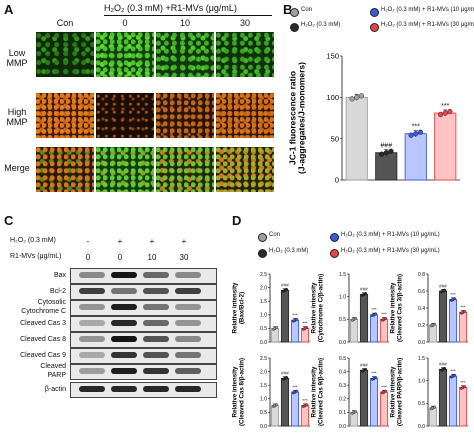  Describe the element at coordinates (170, 8) in the screenshot. I see `panel-a-header: H₂O₂ (0.3 mM) +R1-MVs (μg/mL)` at that location.